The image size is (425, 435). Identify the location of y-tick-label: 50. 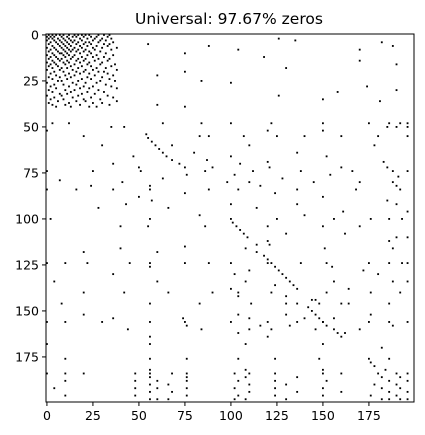
(31, 126).